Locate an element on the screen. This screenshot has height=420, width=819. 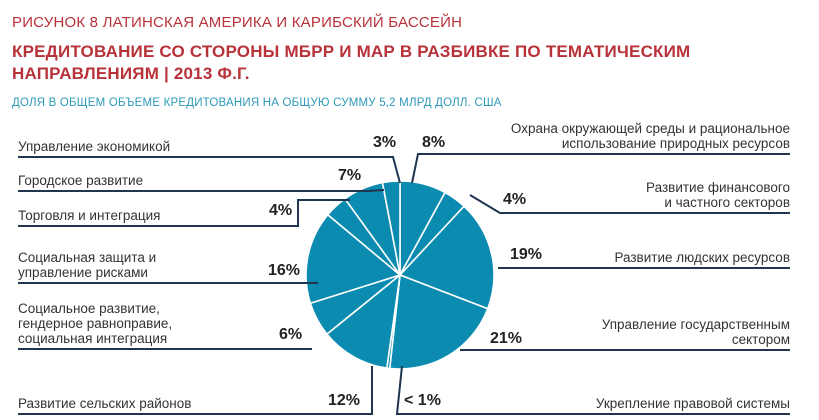
label-public: Управление государственным сектором is located at coordinates (696, 332).